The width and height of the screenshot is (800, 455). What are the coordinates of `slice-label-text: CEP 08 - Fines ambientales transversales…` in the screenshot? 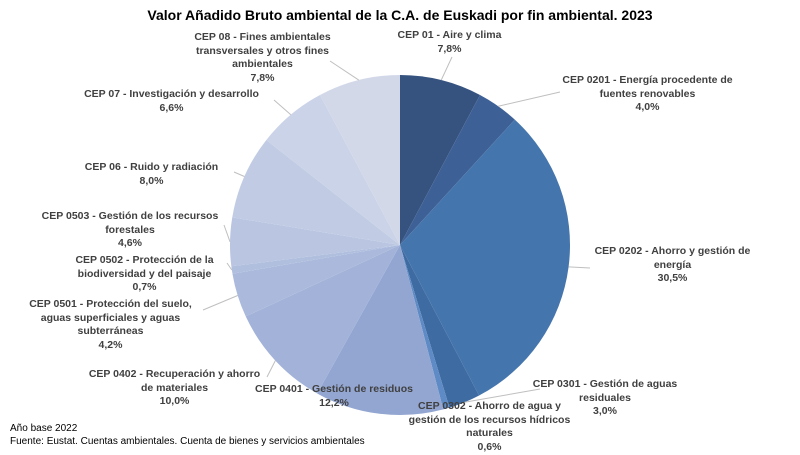 It's located at (262, 51).